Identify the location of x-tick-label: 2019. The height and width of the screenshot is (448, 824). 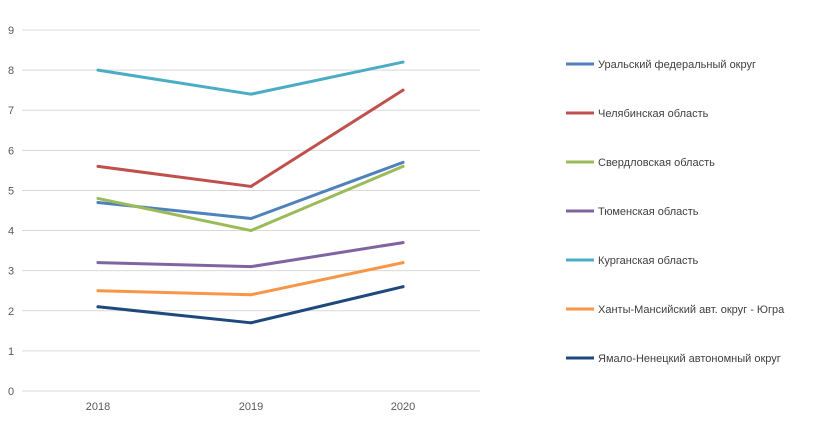
(251, 407).